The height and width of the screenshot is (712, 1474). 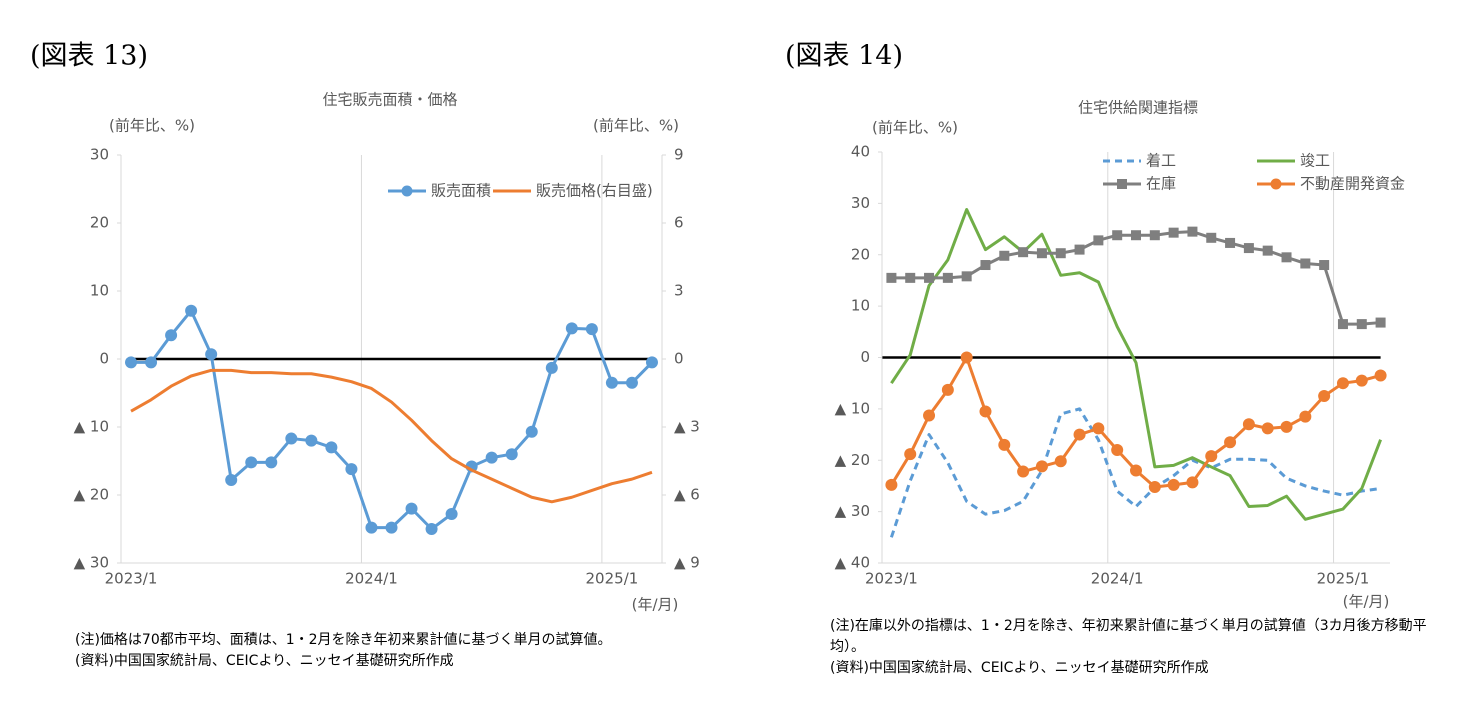 What do you see at coordinates (679, 223) in the screenshot?
I see `y2-tick-label: 6` at bounding box center [679, 223].